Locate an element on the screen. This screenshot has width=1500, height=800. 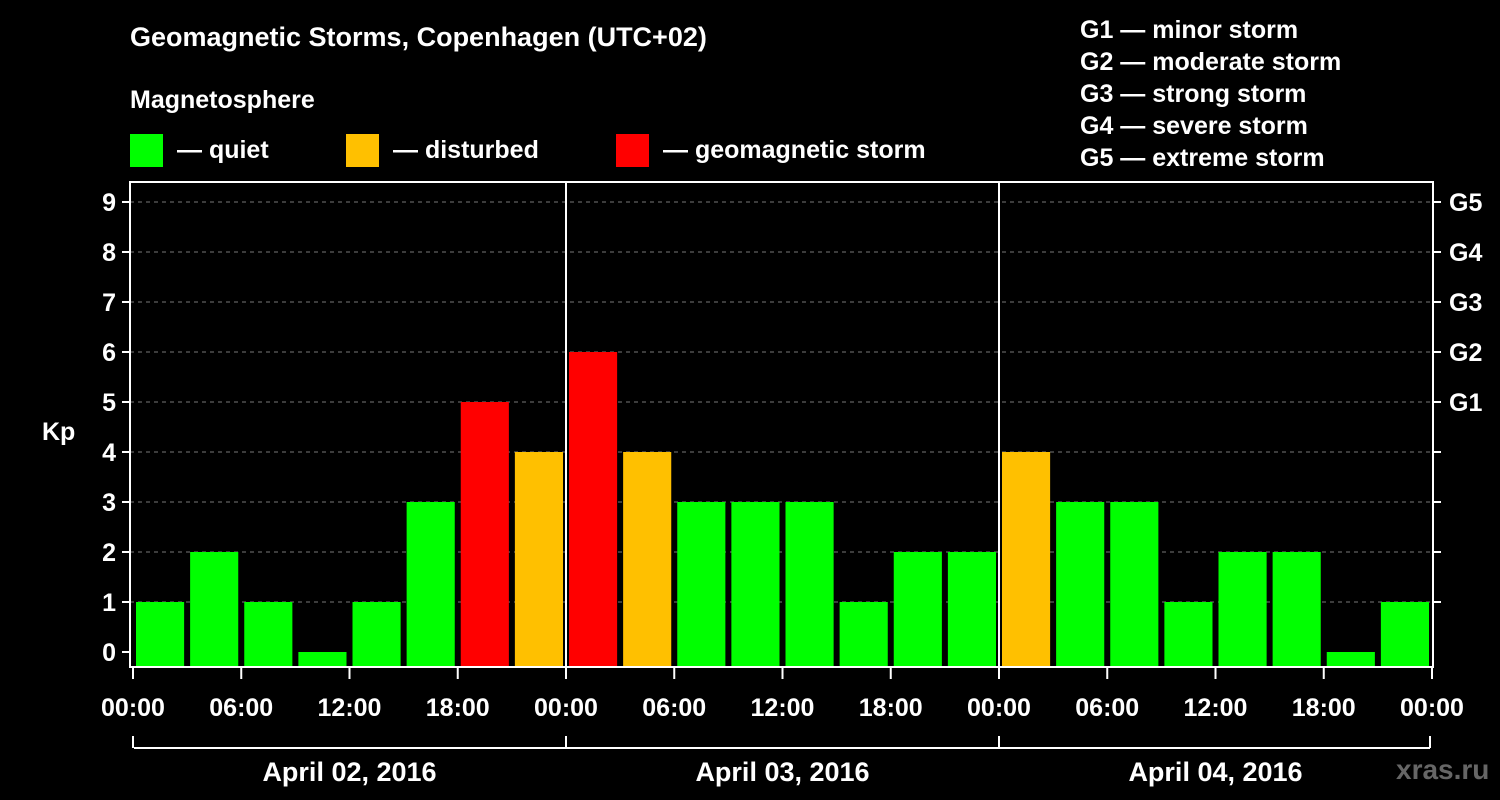
legend-quiet: — quiet is located at coordinates (199, 150).